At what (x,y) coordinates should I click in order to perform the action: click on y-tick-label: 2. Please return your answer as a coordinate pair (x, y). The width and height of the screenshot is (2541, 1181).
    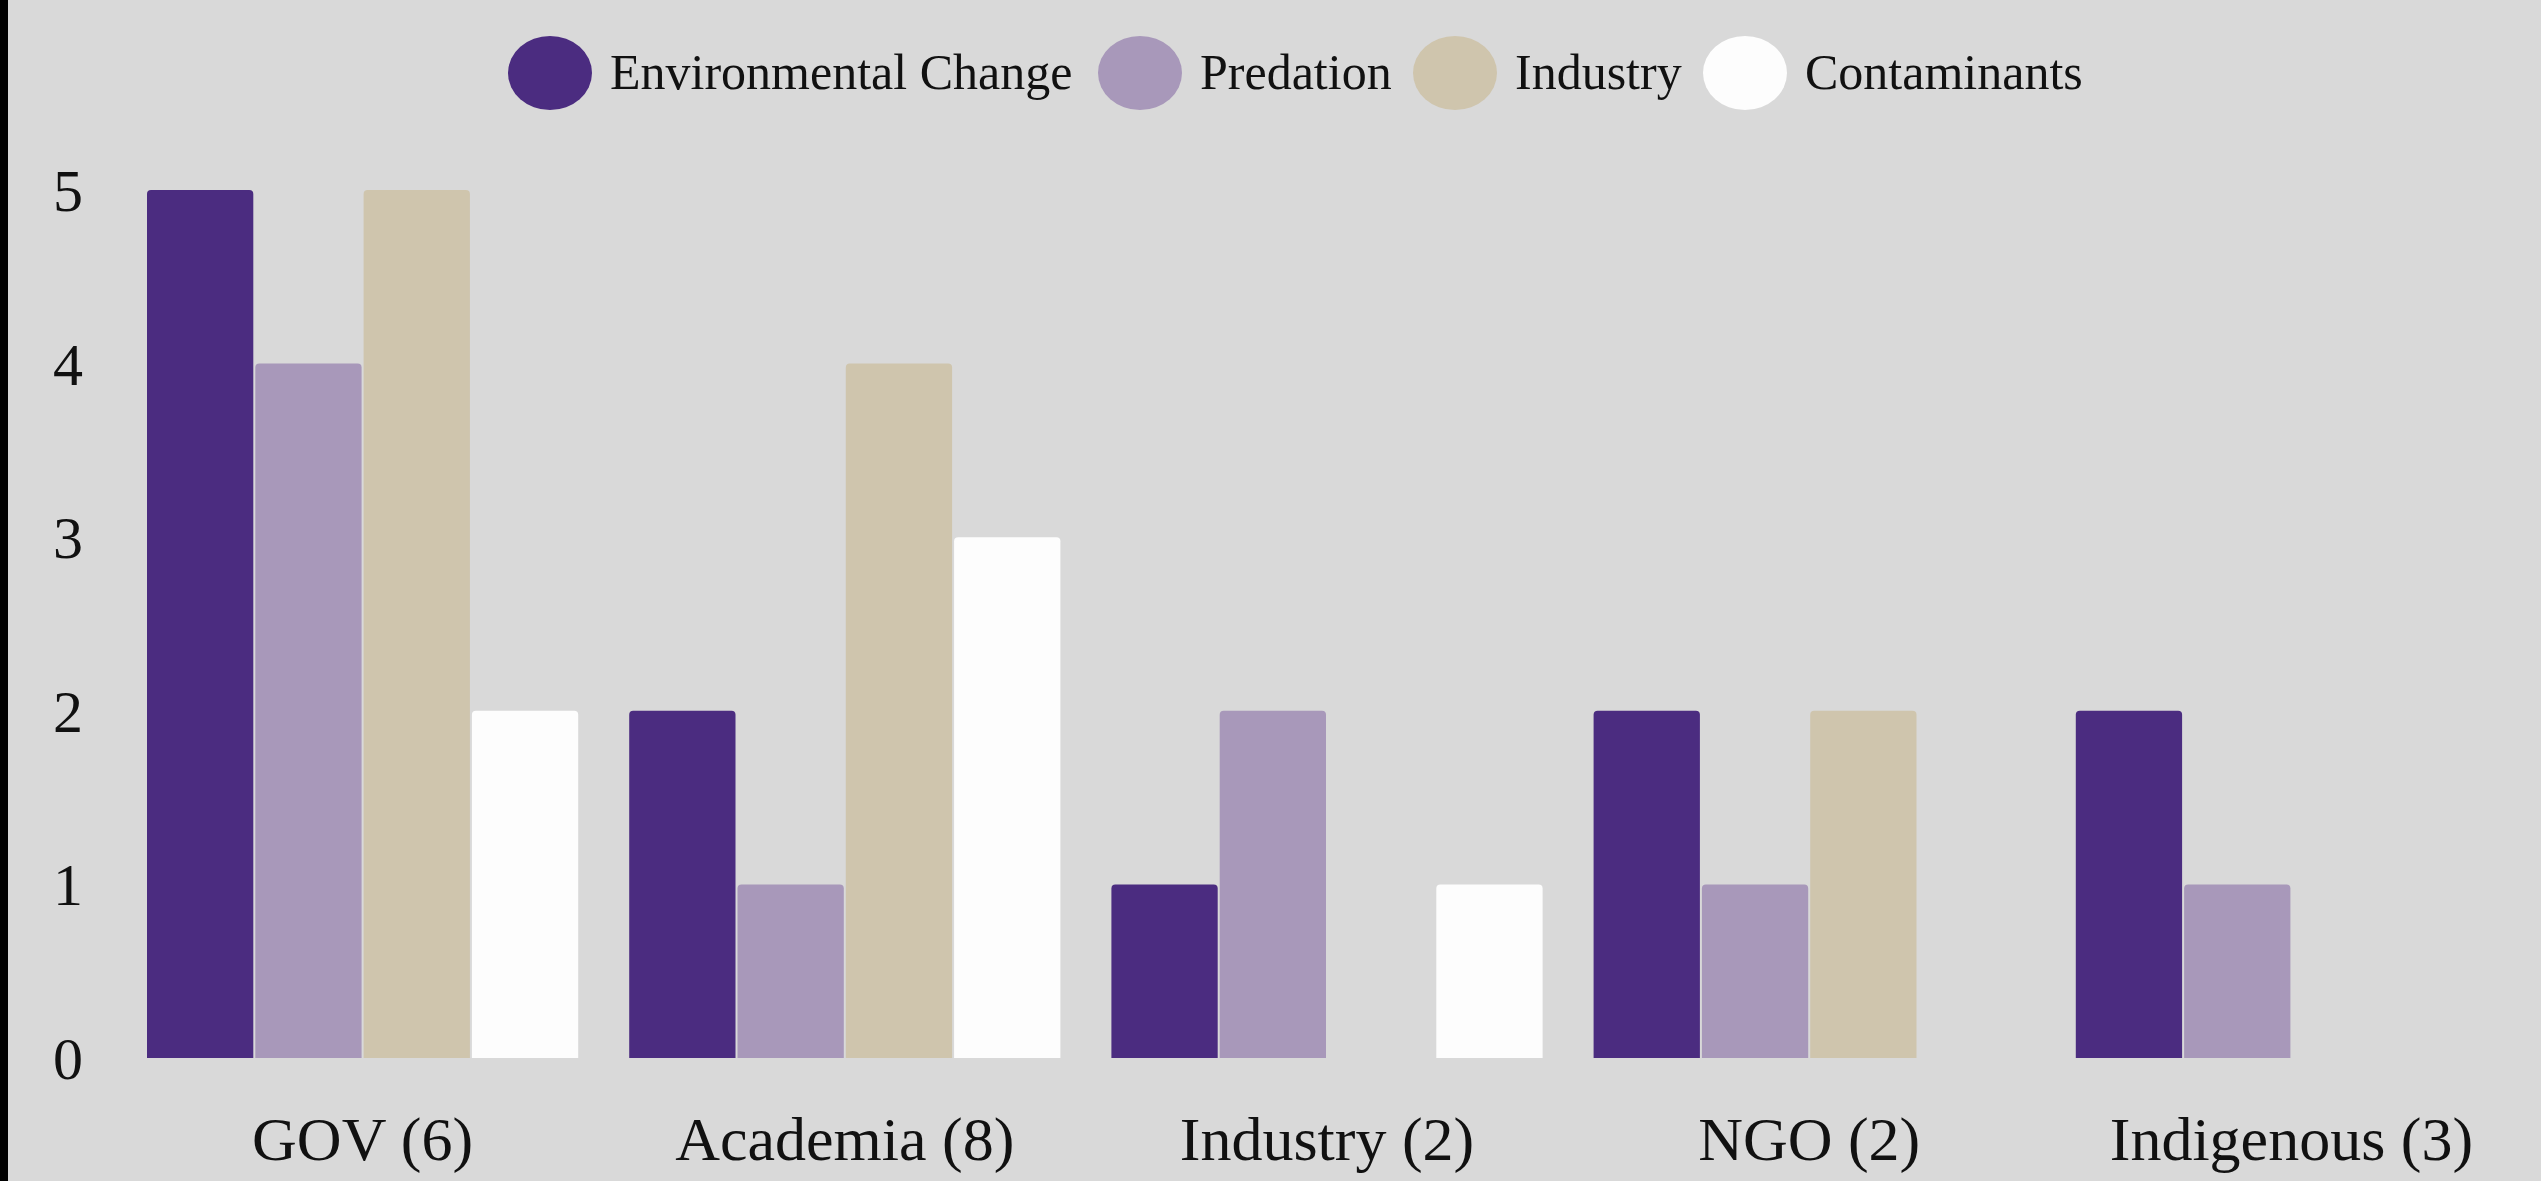
    Looking at the image, I should click on (68, 711).